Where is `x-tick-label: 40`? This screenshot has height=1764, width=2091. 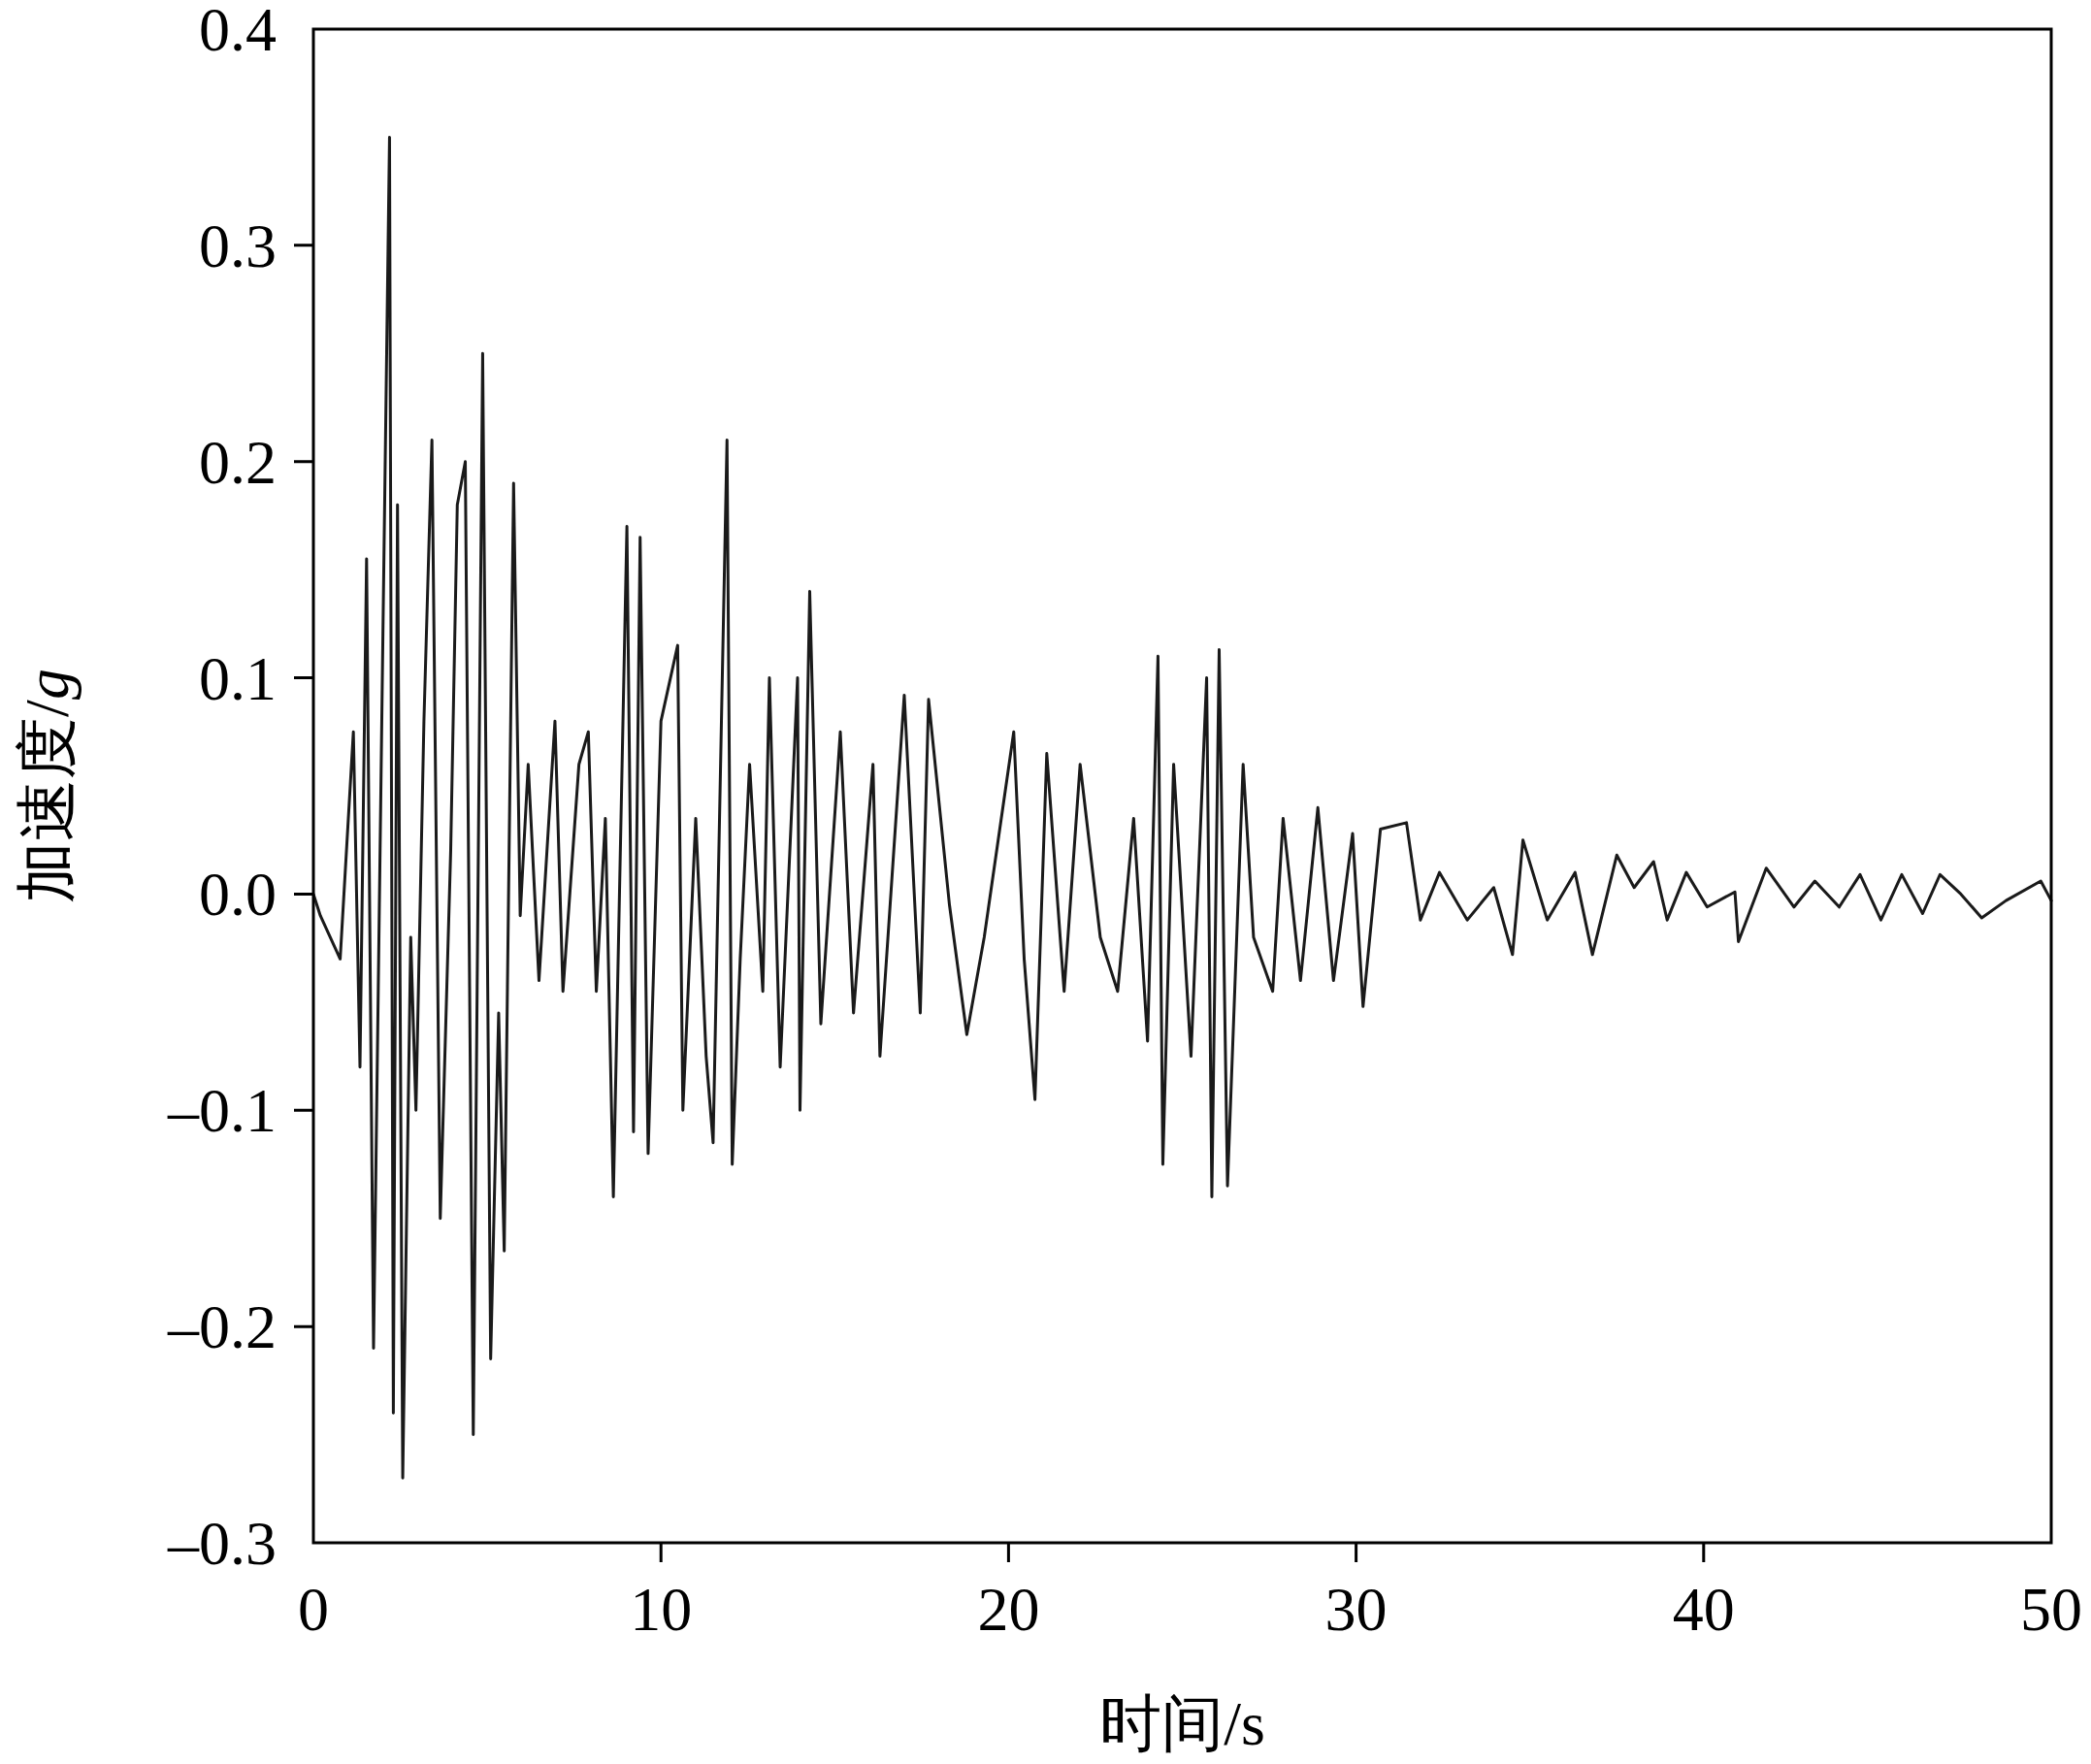
x-tick-label: 40 is located at coordinates (1703, 1609).